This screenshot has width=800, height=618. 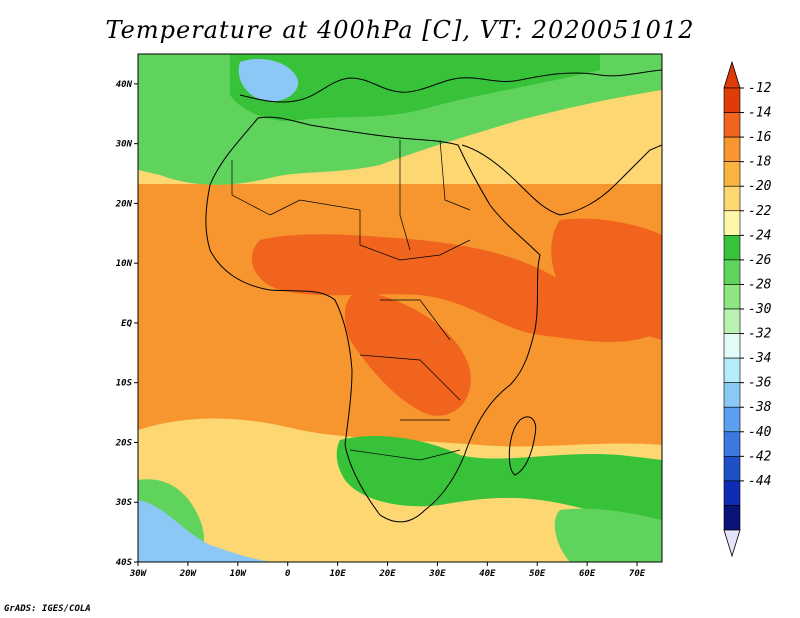 I want to click on colorbar-top-arrow, so click(x=732, y=74).